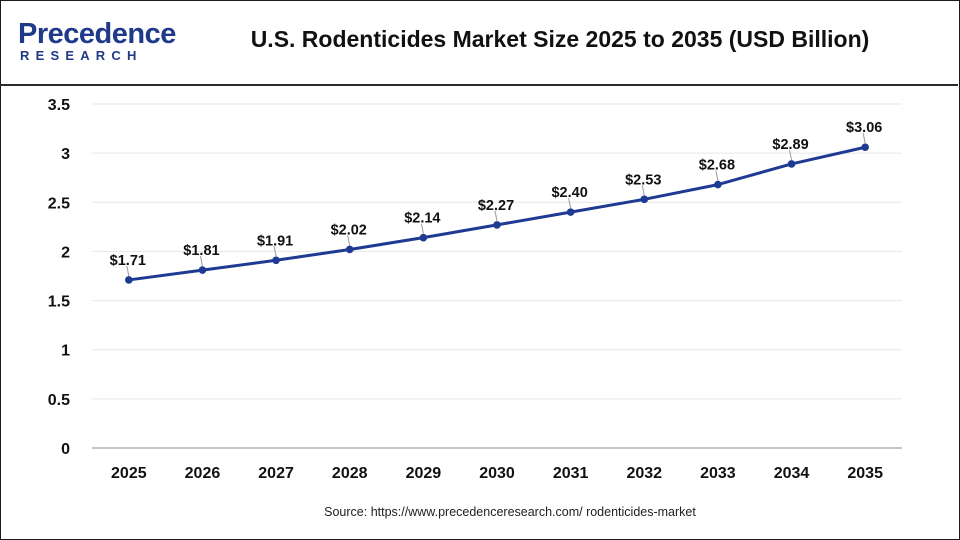 This screenshot has height=540, width=960. I want to click on x-tick-label: 2026, so click(203, 473).